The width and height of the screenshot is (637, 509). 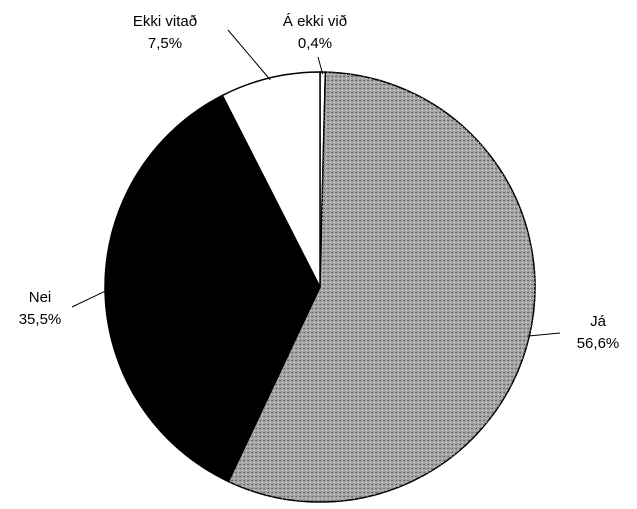 I want to click on slice-value: 56,6%, so click(x=598, y=343).